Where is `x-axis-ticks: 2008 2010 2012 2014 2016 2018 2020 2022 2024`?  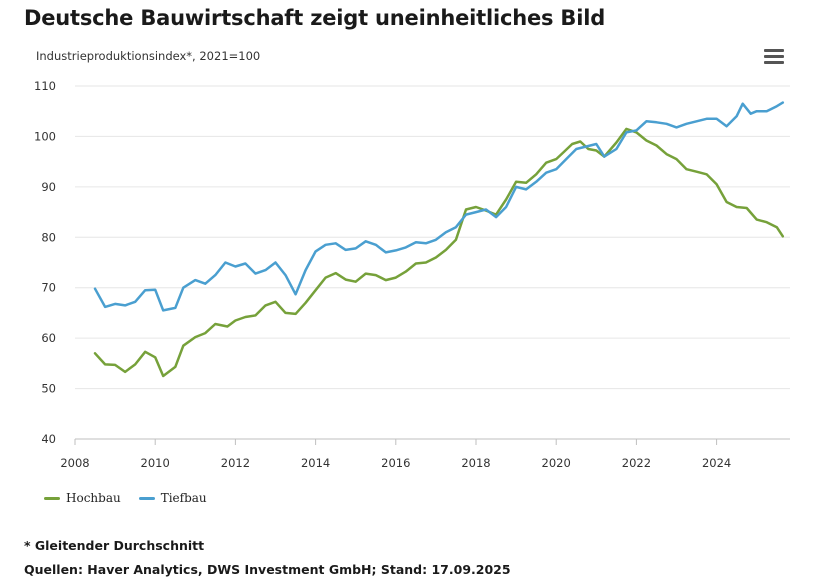
x-axis-ticks: 2008 2010 2012 2014 2016 2018 2020 2022 2024 is located at coordinates (395, 454).